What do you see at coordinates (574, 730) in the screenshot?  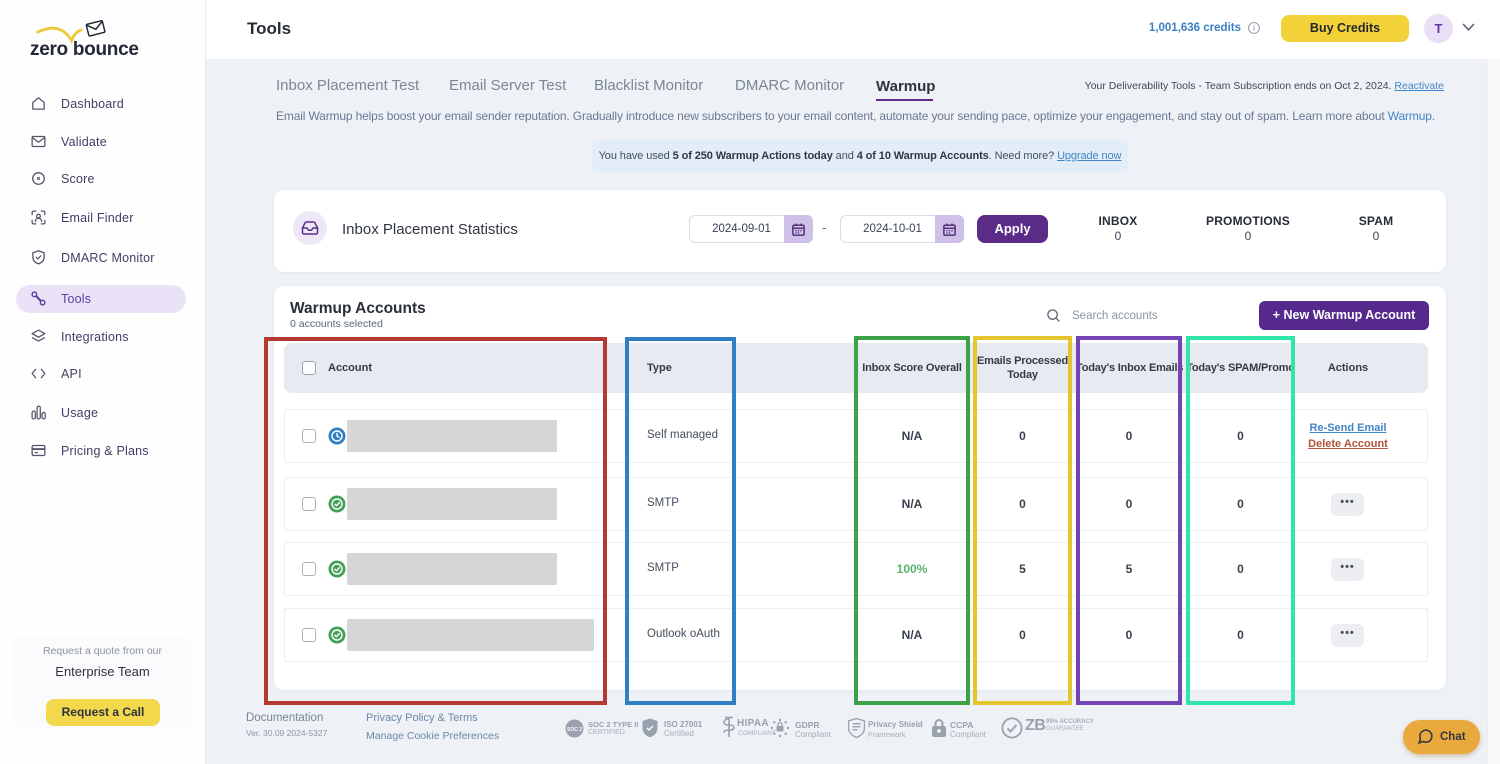 I see `svg-text: SOC 2` at bounding box center [574, 730].